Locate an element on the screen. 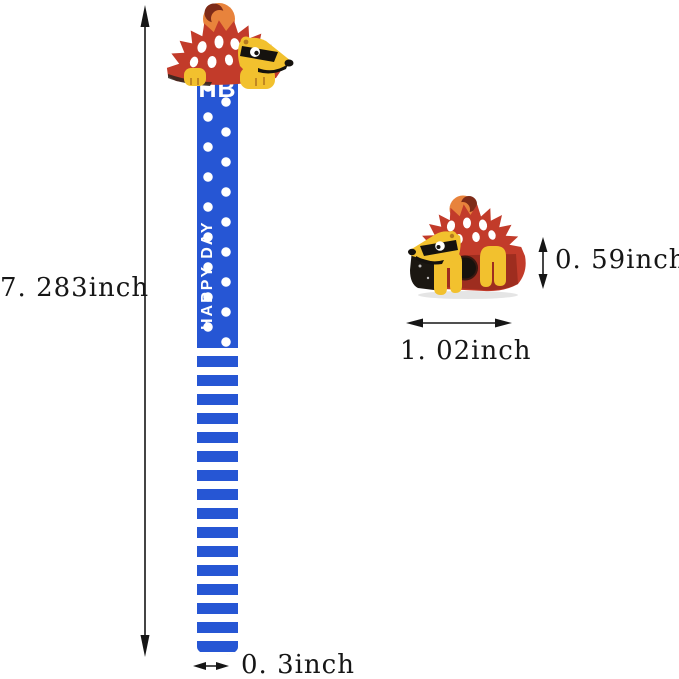  pencil-striped-section is located at coordinates (217, 501).